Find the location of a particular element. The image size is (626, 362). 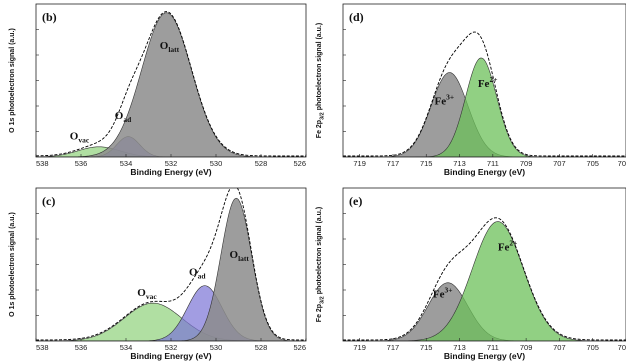

panel-label: (b) is located at coordinates (49, 17).